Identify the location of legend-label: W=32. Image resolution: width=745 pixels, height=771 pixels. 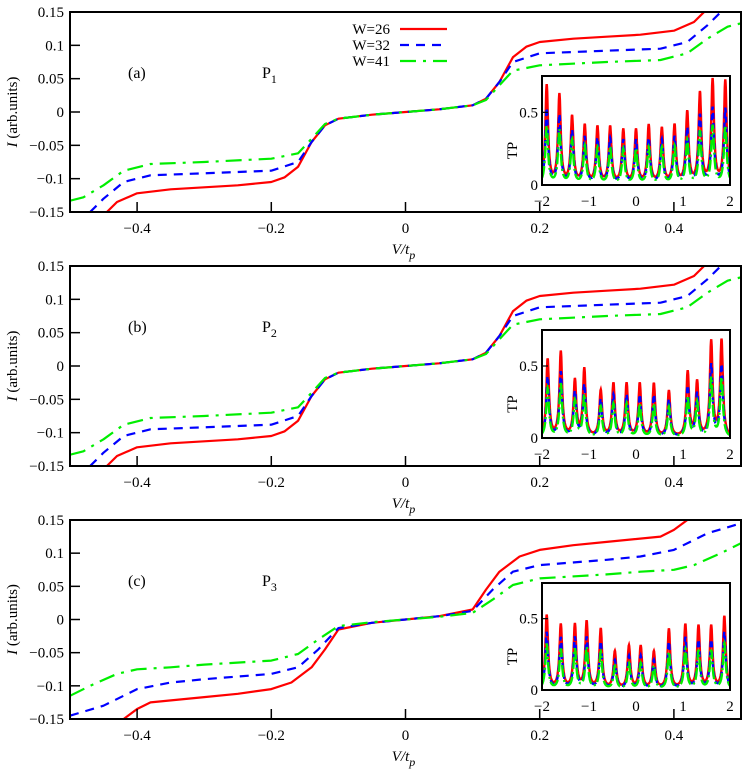
(371, 46).